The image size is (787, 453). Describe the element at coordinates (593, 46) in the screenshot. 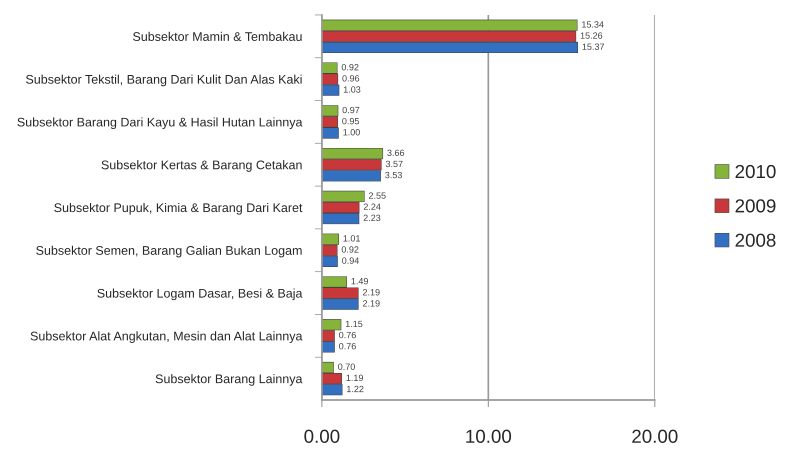

I see `data-label: 15.37` at that location.